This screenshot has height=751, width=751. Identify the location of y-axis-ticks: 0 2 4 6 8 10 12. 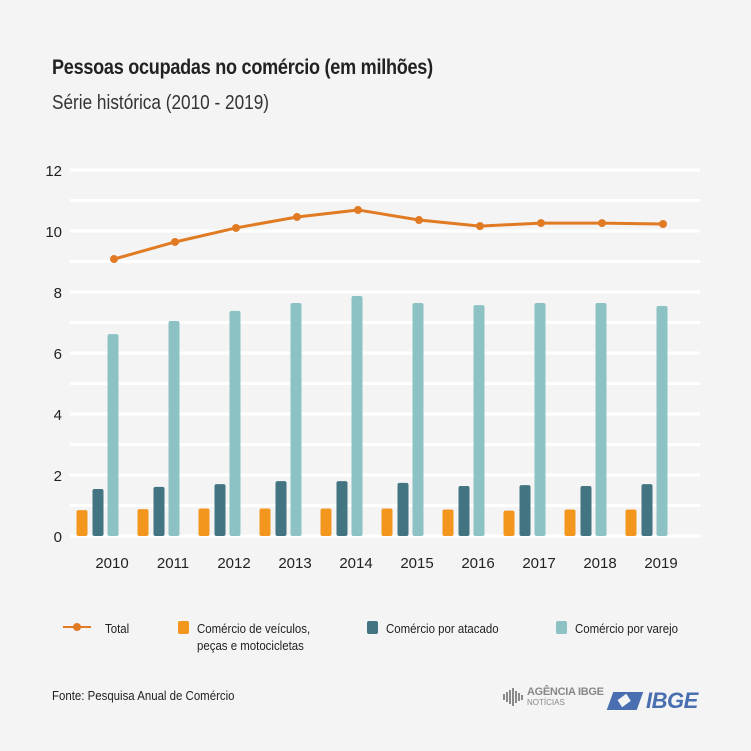
(53, 354).